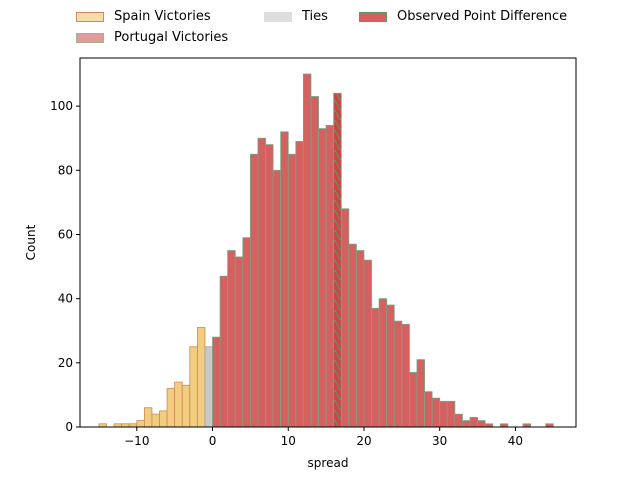 The image size is (640, 480). Describe the element at coordinates (439, 441) in the screenshot. I see `x-tick-label: 30` at that location.